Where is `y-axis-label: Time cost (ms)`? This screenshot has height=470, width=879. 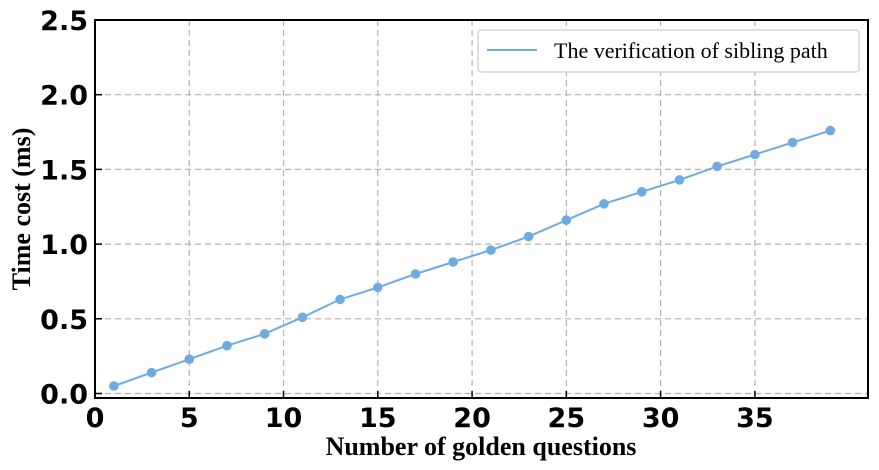 y-axis-label: Time cost (ms) is located at coordinates (21, 209).